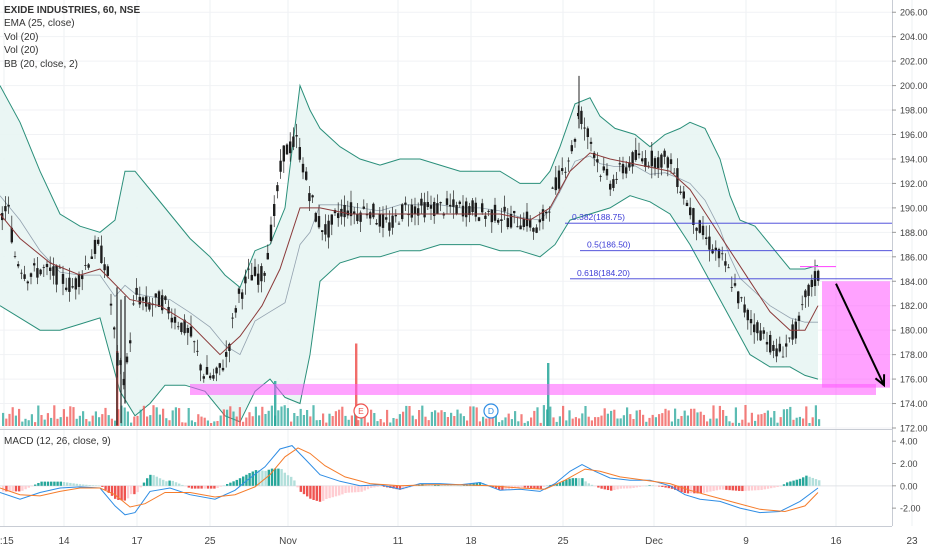 This screenshot has width=932, height=550. What do you see at coordinates (914, 62) in the screenshot?
I see `price-tick-label-2: 202.00` at bounding box center [914, 62].